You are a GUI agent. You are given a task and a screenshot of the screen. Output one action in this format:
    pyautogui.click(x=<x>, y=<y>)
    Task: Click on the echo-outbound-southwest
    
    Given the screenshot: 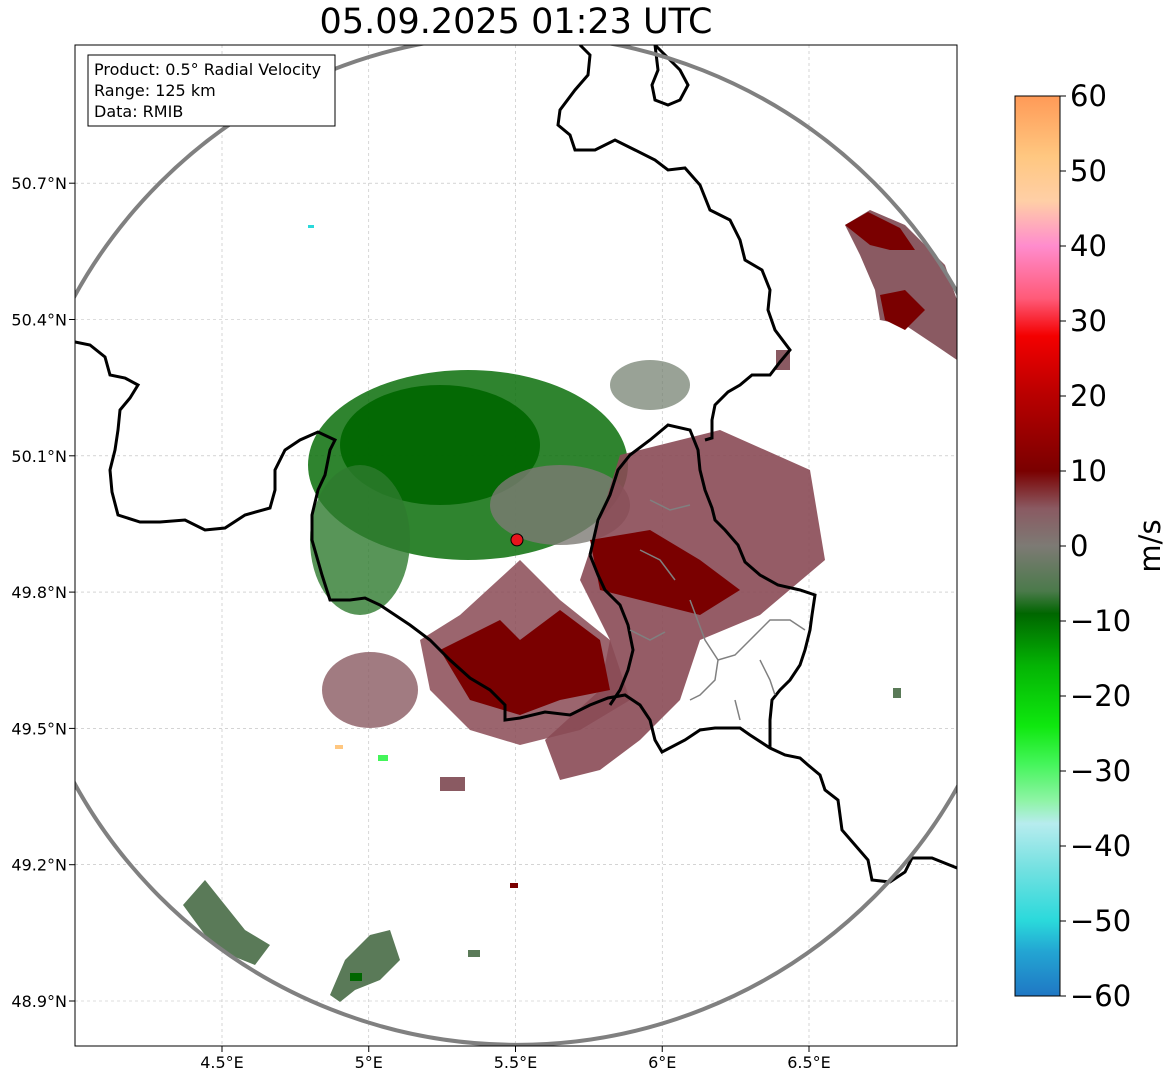 What is the action you would take?
    pyautogui.click(x=370, y=690)
    